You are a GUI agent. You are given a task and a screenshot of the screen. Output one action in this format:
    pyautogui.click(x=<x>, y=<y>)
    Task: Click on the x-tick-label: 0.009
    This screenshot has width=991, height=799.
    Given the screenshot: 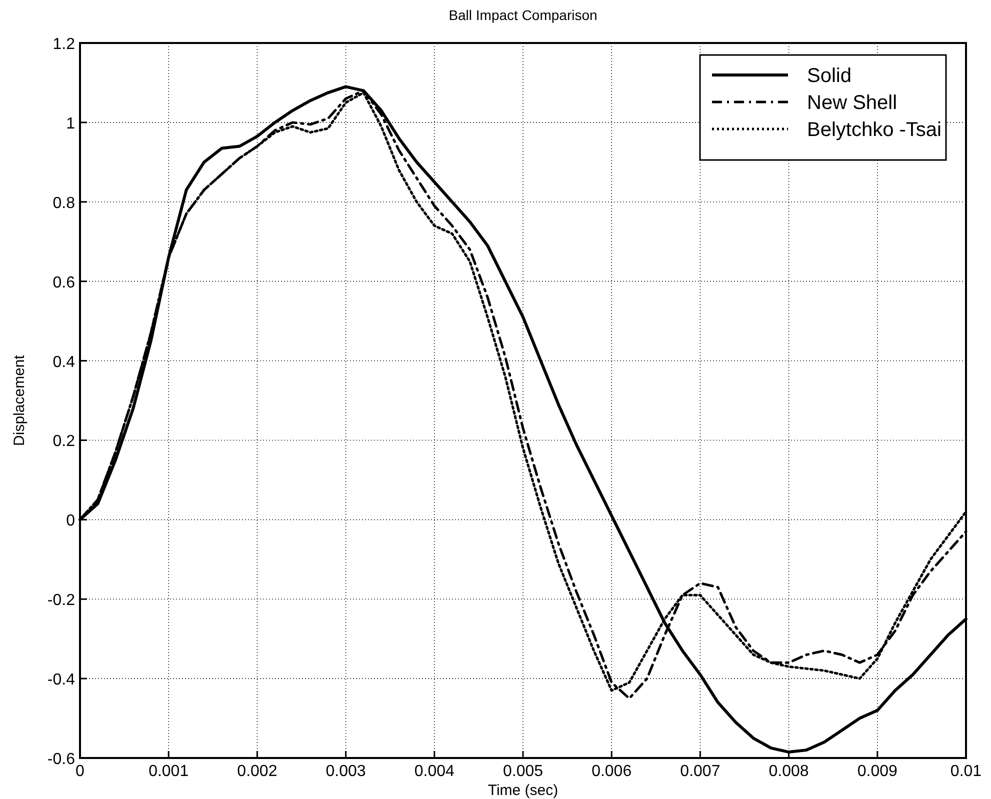 What is the action you would take?
    pyautogui.click(x=877, y=771)
    